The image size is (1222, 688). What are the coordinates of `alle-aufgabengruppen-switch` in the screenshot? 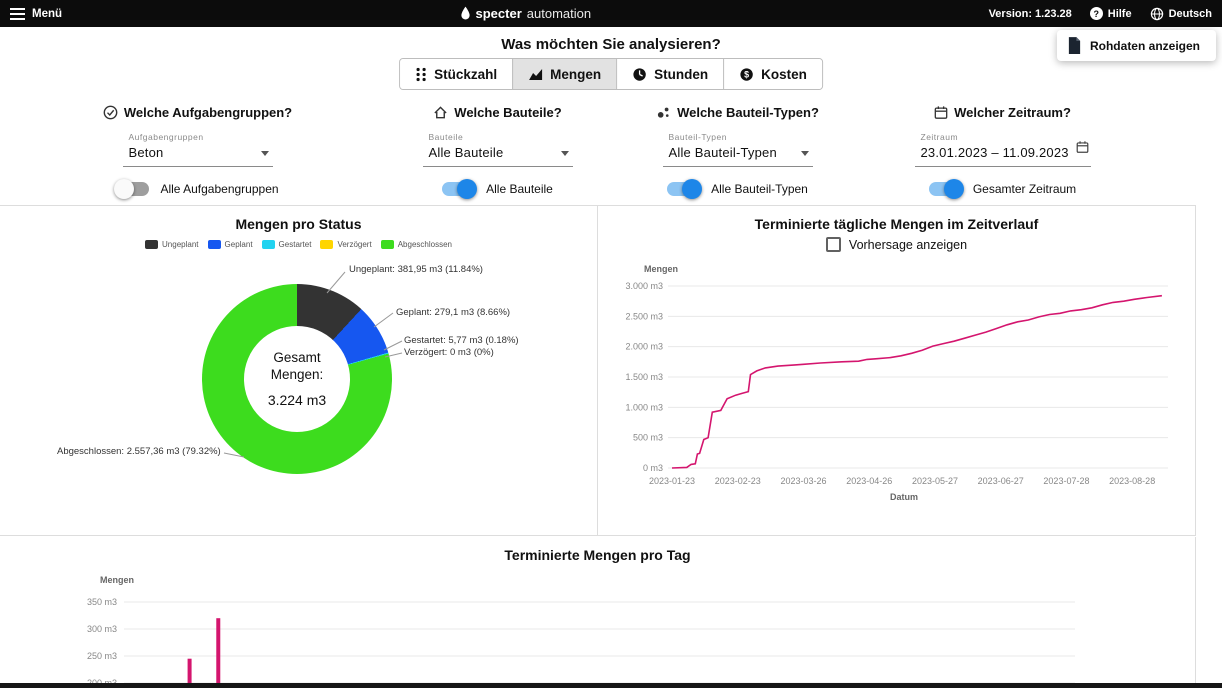 It's located at (132, 189).